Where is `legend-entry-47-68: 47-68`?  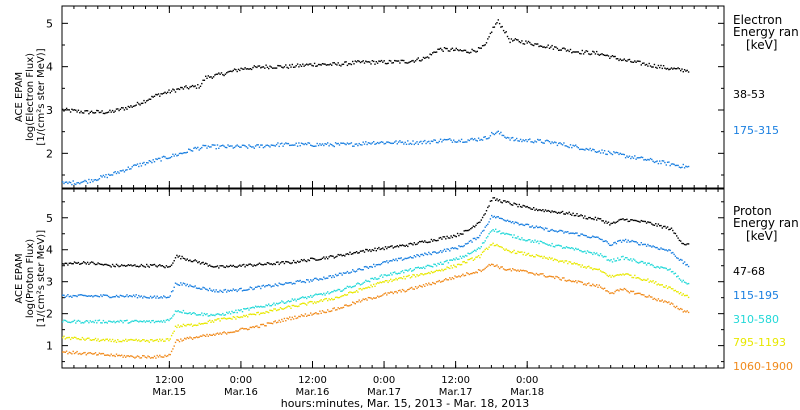
legend-entry-47-68: 47-68 is located at coordinates (749, 271).